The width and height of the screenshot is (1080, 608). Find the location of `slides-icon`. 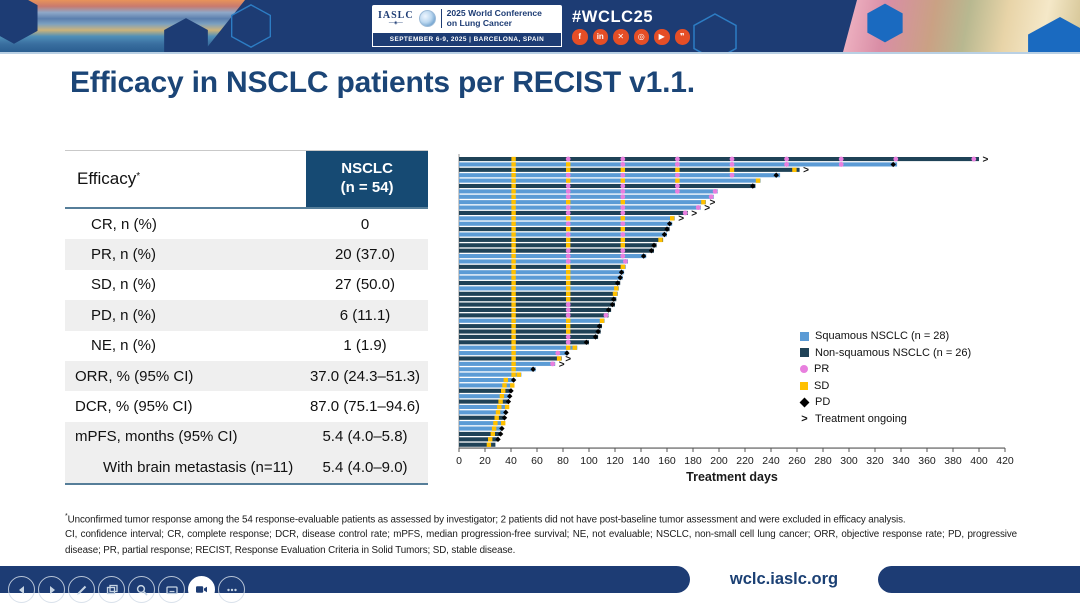

slides-icon is located at coordinates (112, 590).